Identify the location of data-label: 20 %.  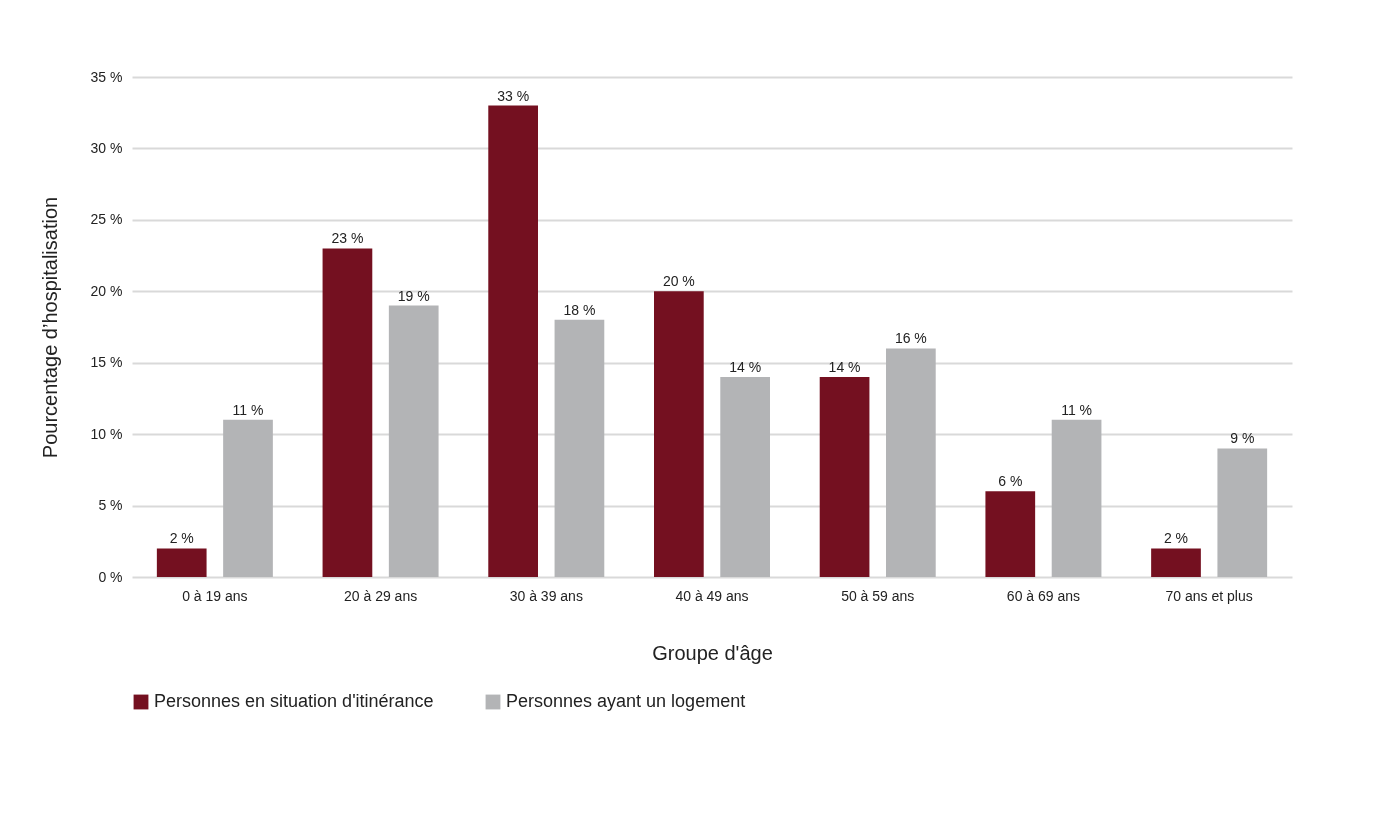
(678, 281).